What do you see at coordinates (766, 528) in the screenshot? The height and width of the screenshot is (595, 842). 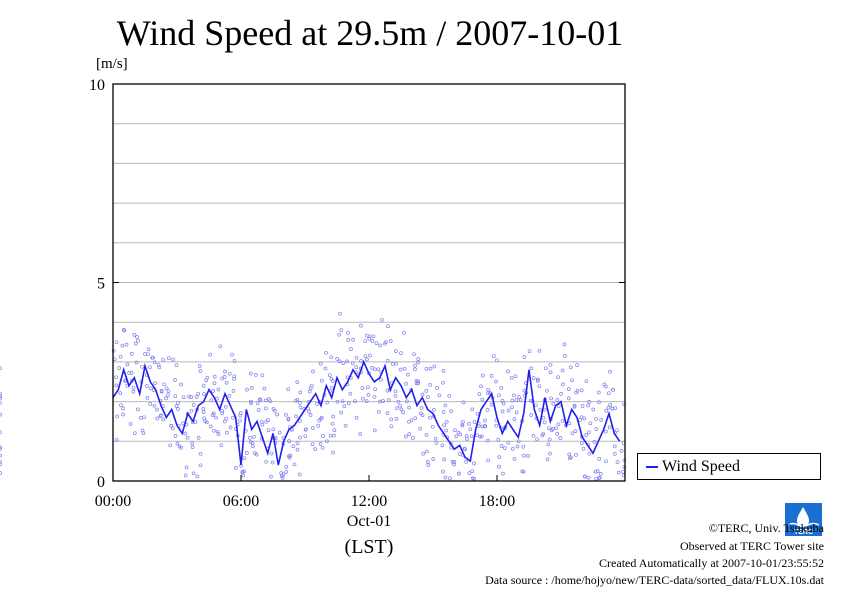 I see `footer-copyright: ©TERC, Univ. Tsukuba` at bounding box center [766, 528].